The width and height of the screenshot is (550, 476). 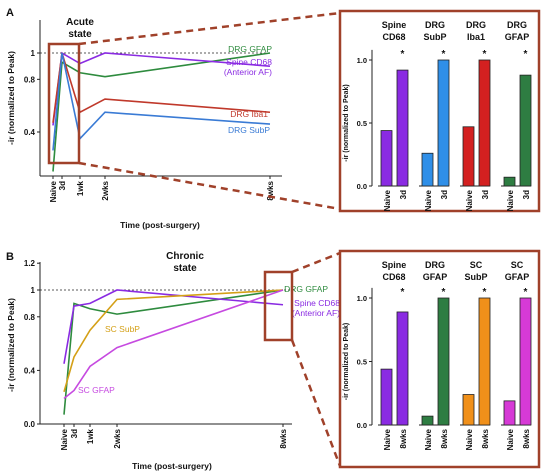 What do you see at coordinates (249, 114) in the screenshot?
I see `series-label: DRG Iba1` at bounding box center [249, 114].